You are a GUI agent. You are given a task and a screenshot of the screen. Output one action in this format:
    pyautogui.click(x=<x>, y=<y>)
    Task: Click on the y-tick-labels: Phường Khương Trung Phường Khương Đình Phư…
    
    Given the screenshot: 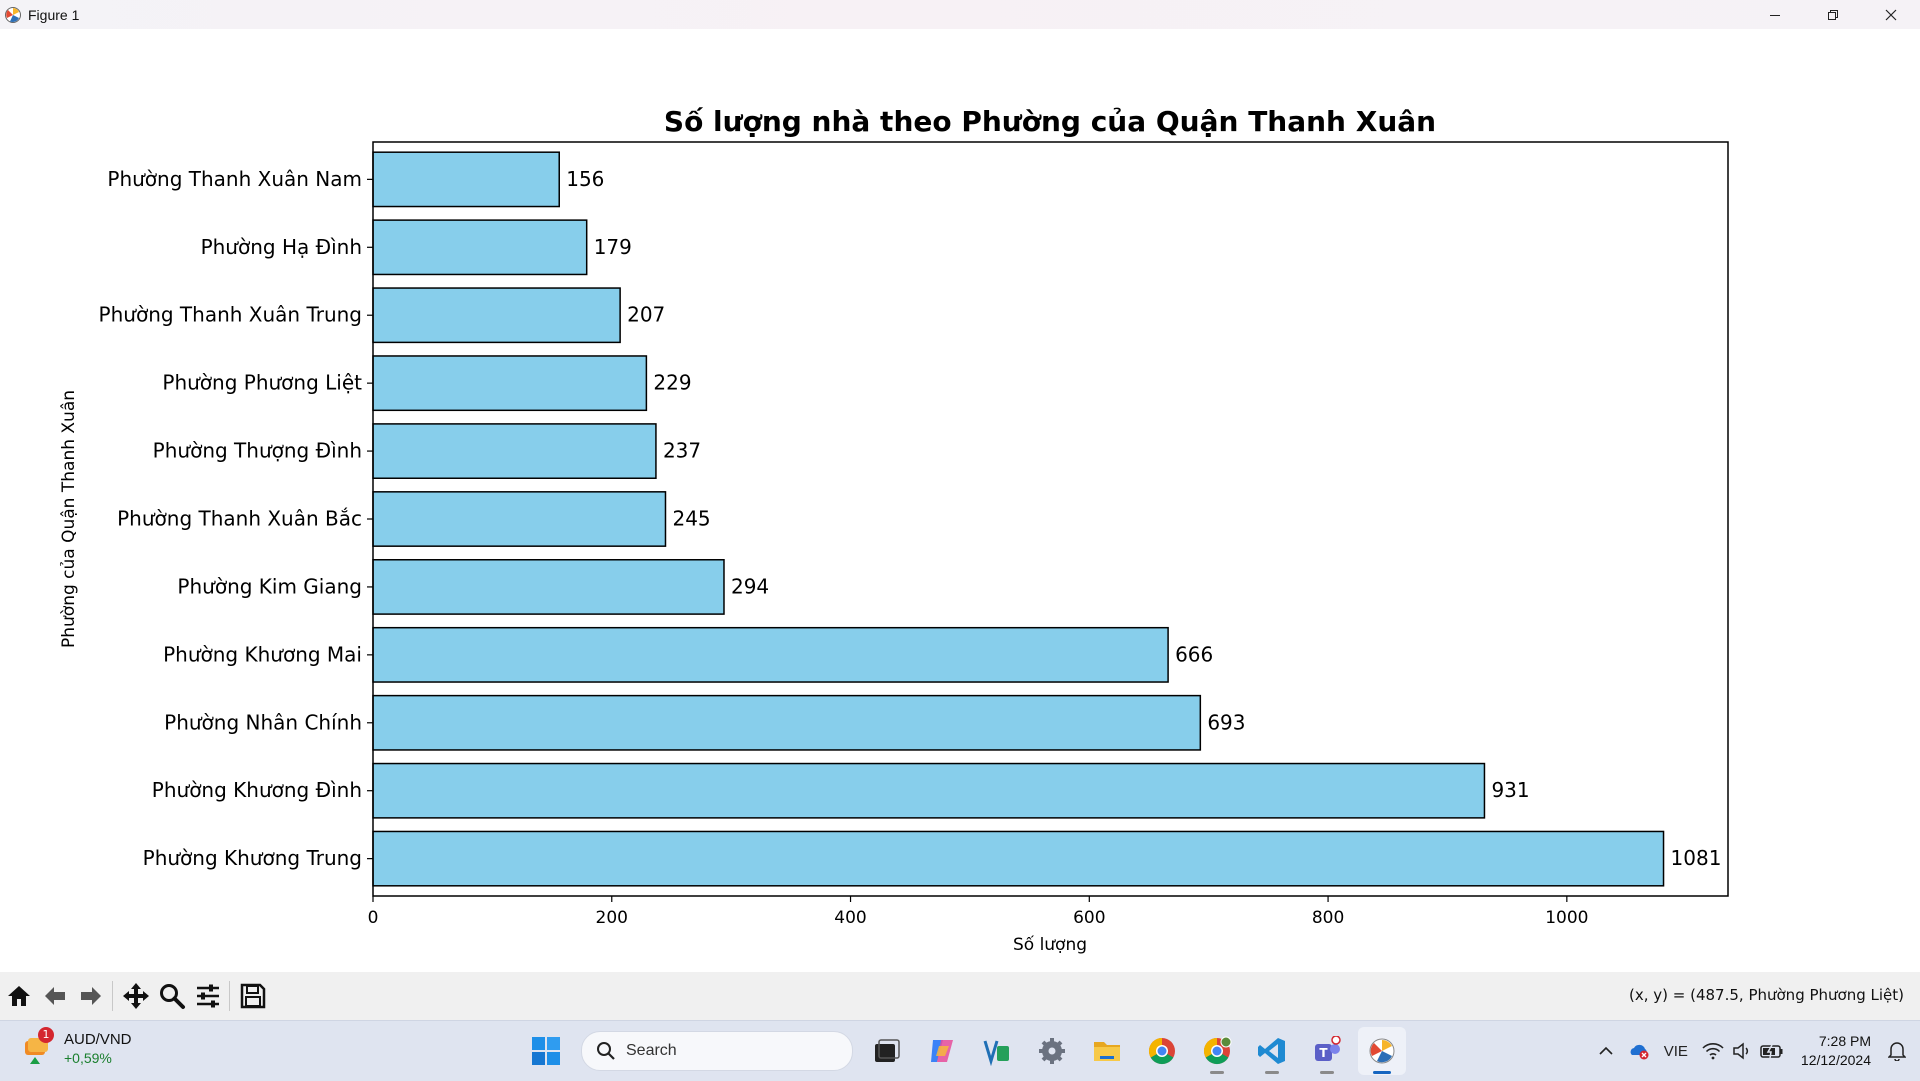 What is the action you would take?
    pyautogui.click(x=236, y=518)
    